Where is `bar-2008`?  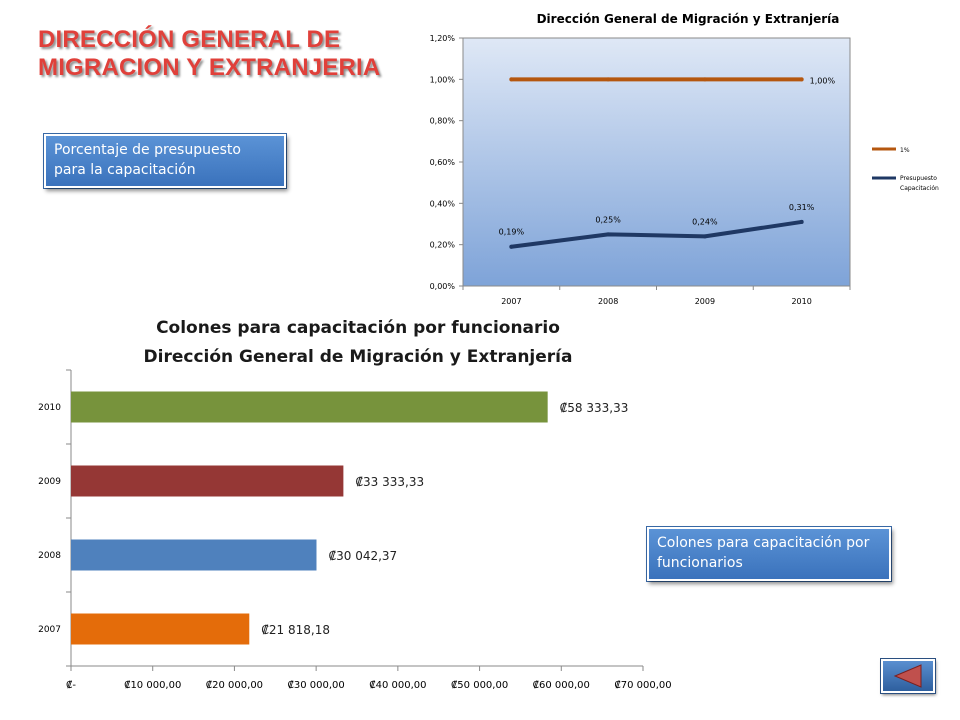
bar-2008 is located at coordinates (194, 555).